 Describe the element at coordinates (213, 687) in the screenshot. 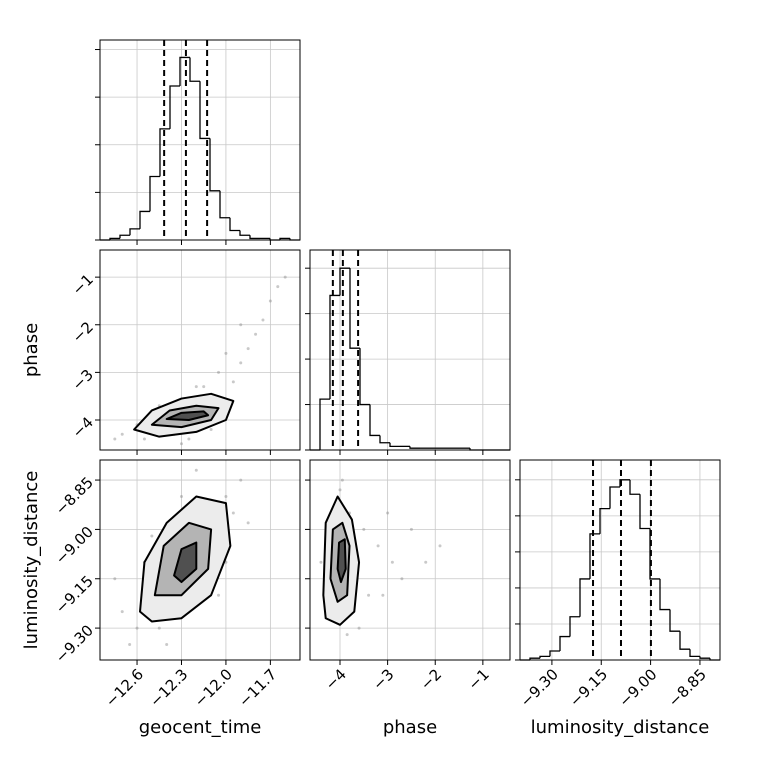

I see `x-tick-label: −12.0` at that location.